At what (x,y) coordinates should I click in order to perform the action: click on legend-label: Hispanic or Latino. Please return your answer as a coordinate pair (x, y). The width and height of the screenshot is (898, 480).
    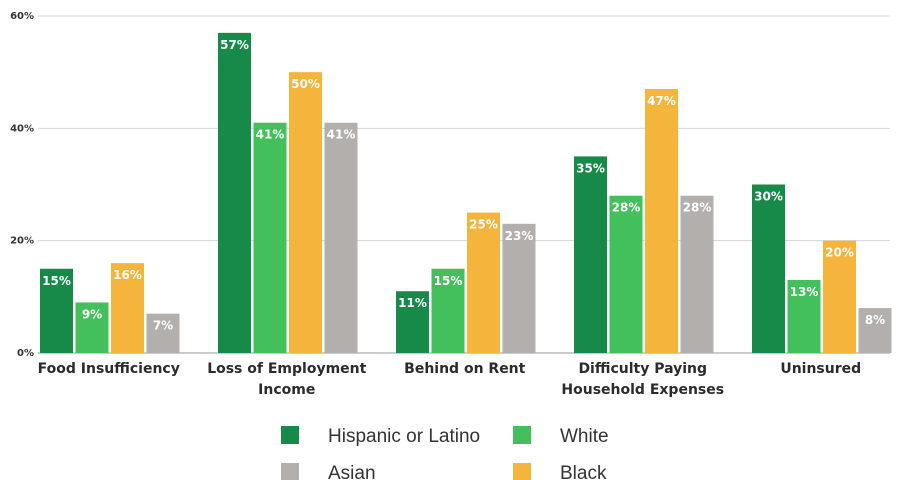
    Looking at the image, I should click on (404, 436).